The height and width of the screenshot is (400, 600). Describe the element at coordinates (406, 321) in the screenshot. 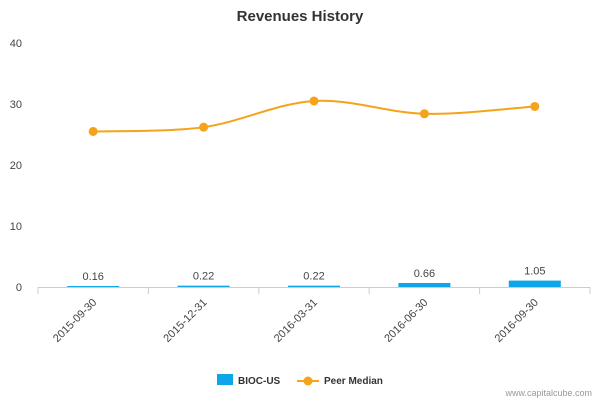

I see `x-tick-label: 2016-06-30` at that location.